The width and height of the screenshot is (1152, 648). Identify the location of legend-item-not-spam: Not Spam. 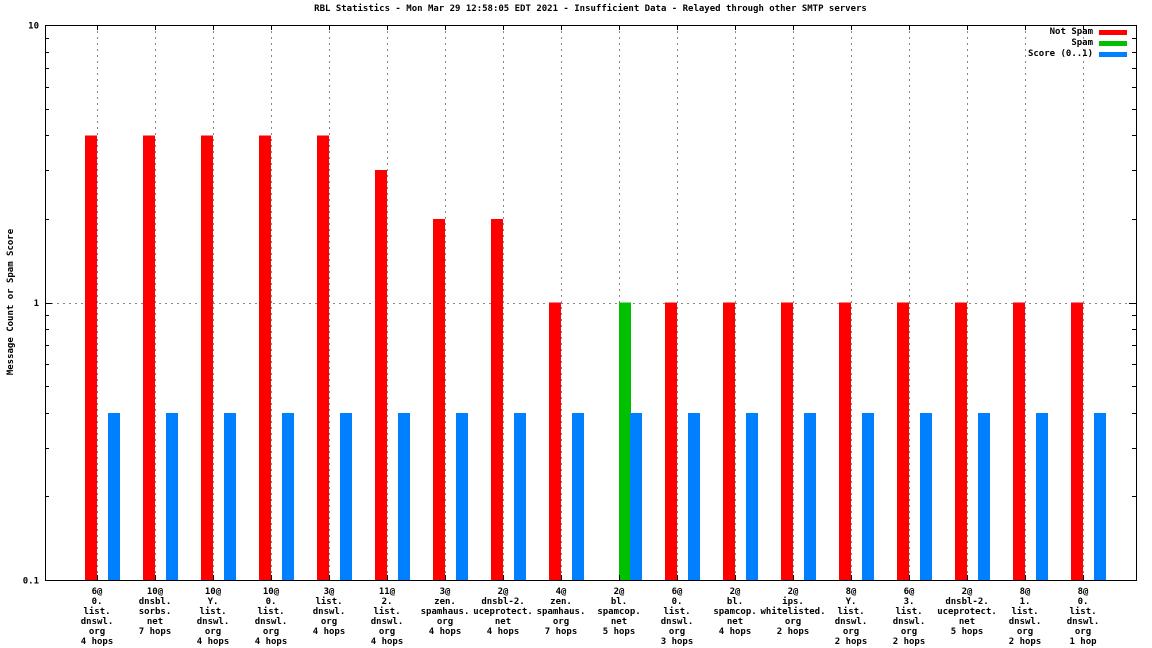
(1077, 32).